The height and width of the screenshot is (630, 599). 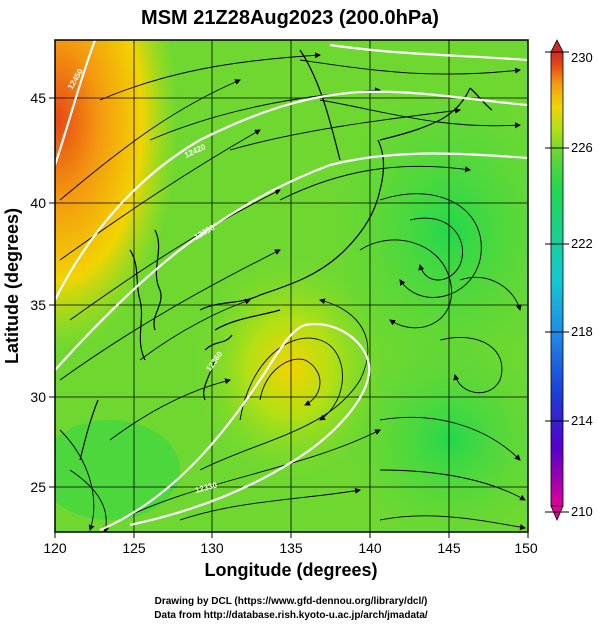 What do you see at coordinates (38, 305) in the screenshot?
I see `y-tick-label: 35` at bounding box center [38, 305].